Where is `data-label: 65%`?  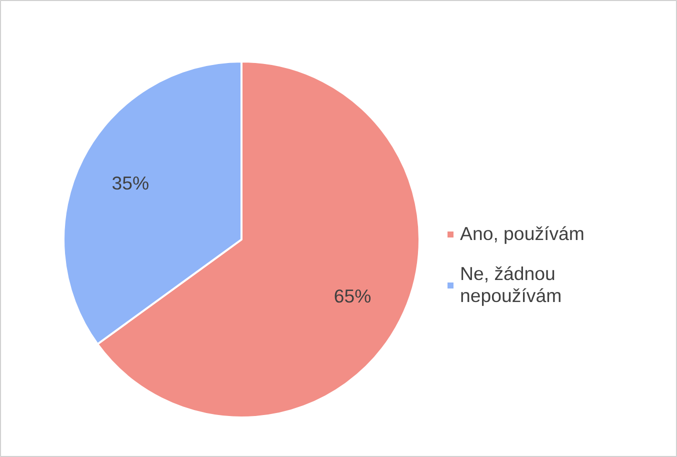
data-label: 65% is located at coordinates (353, 296).